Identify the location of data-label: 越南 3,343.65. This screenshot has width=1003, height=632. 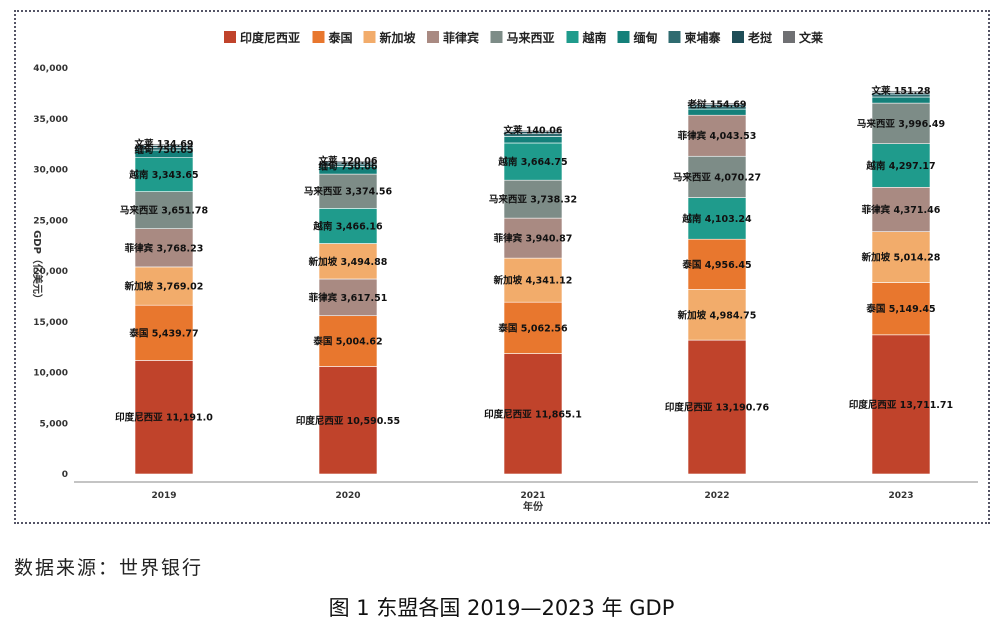
(163, 175).